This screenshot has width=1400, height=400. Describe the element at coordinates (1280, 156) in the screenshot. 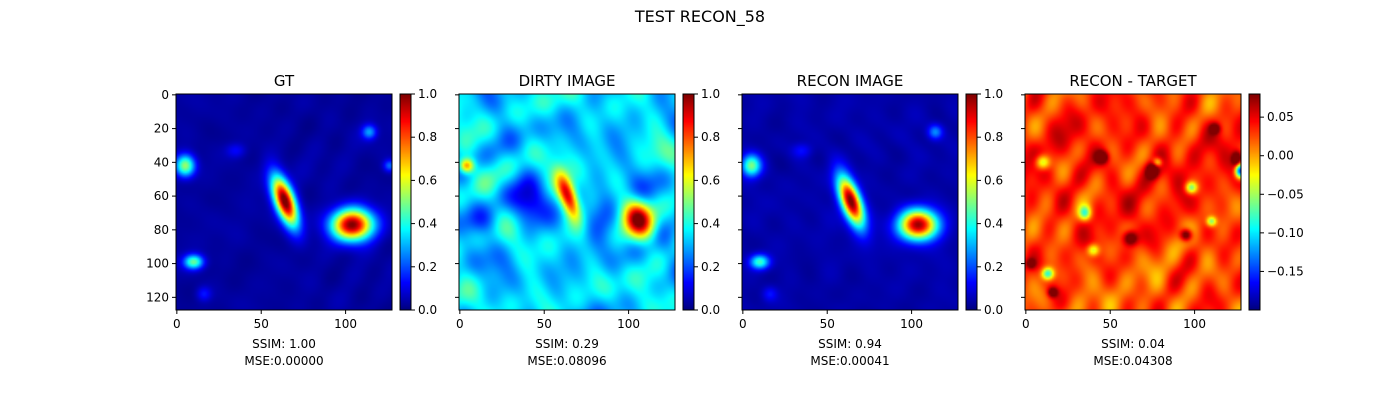

I see `colorbar-tick-label: 0.00` at that location.